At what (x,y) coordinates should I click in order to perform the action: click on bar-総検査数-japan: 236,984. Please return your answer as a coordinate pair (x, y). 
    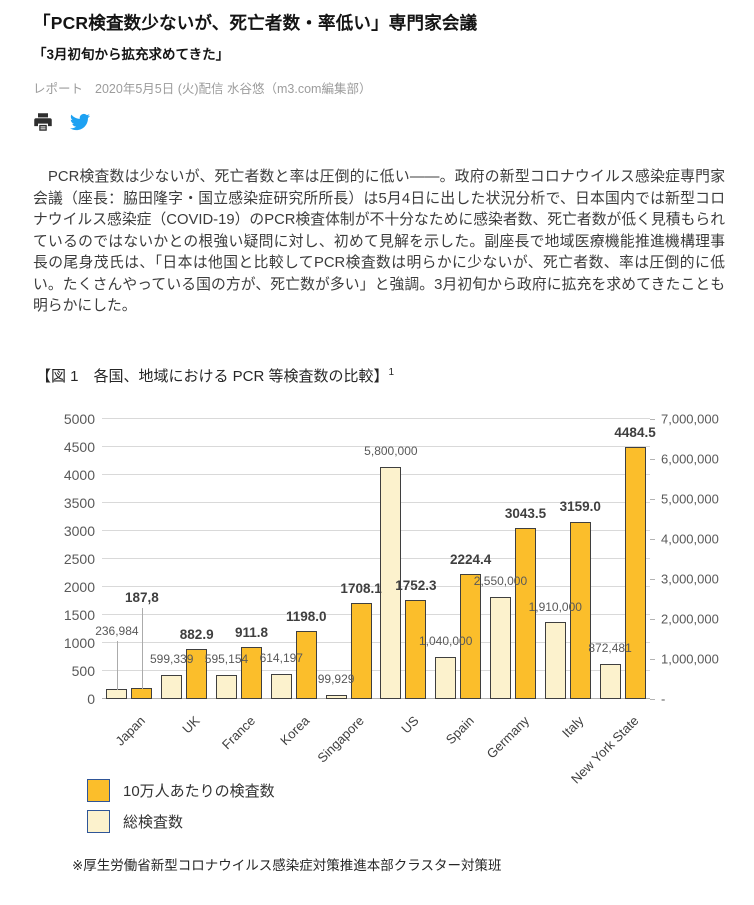
    Looking at the image, I should click on (117, 662).